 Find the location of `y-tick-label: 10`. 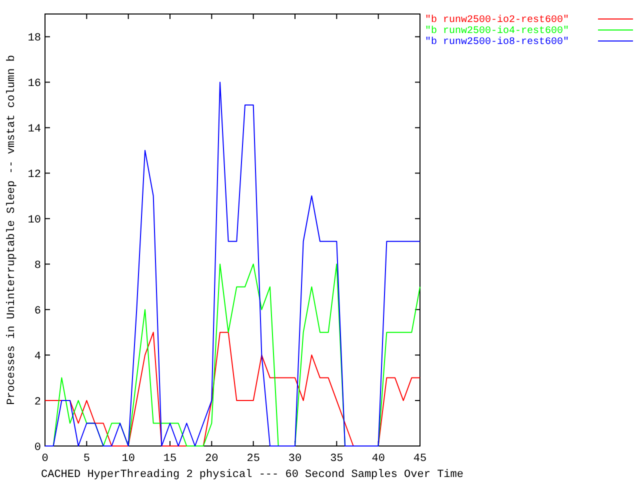

y-tick-label: 10 is located at coordinates (34, 220).